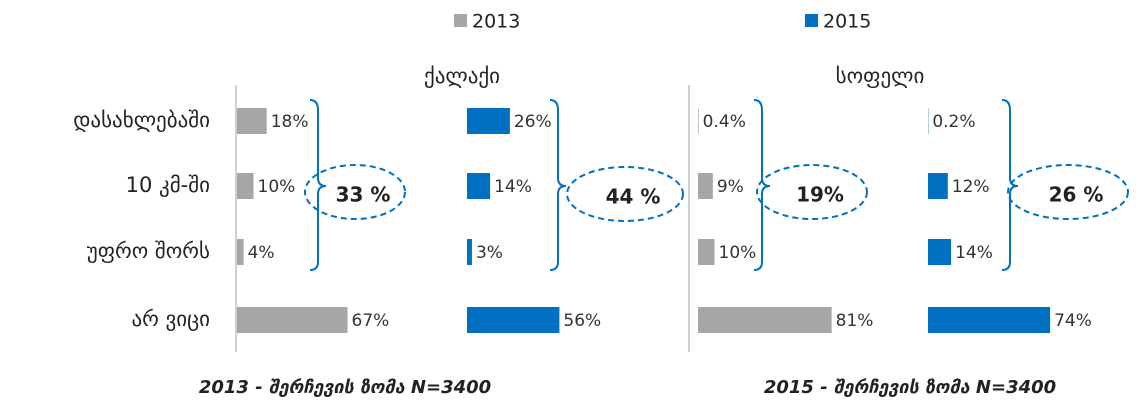 This screenshot has height=407, width=1142. Describe the element at coordinates (489, 253) in the screenshot. I see `value-label: 3%` at that location.